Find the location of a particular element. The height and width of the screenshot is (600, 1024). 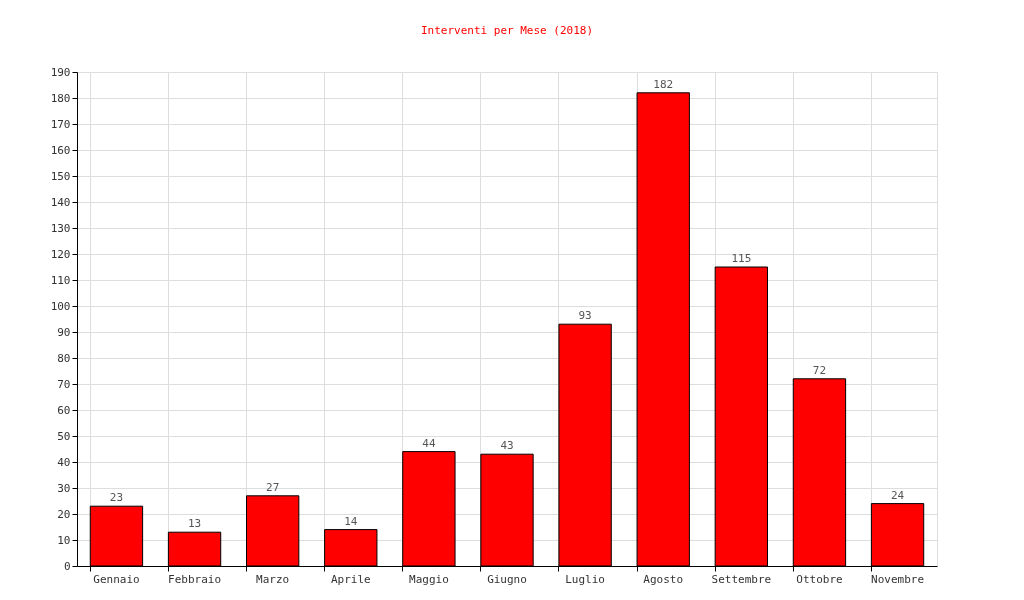

data-label: 93 is located at coordinates (585, 316).